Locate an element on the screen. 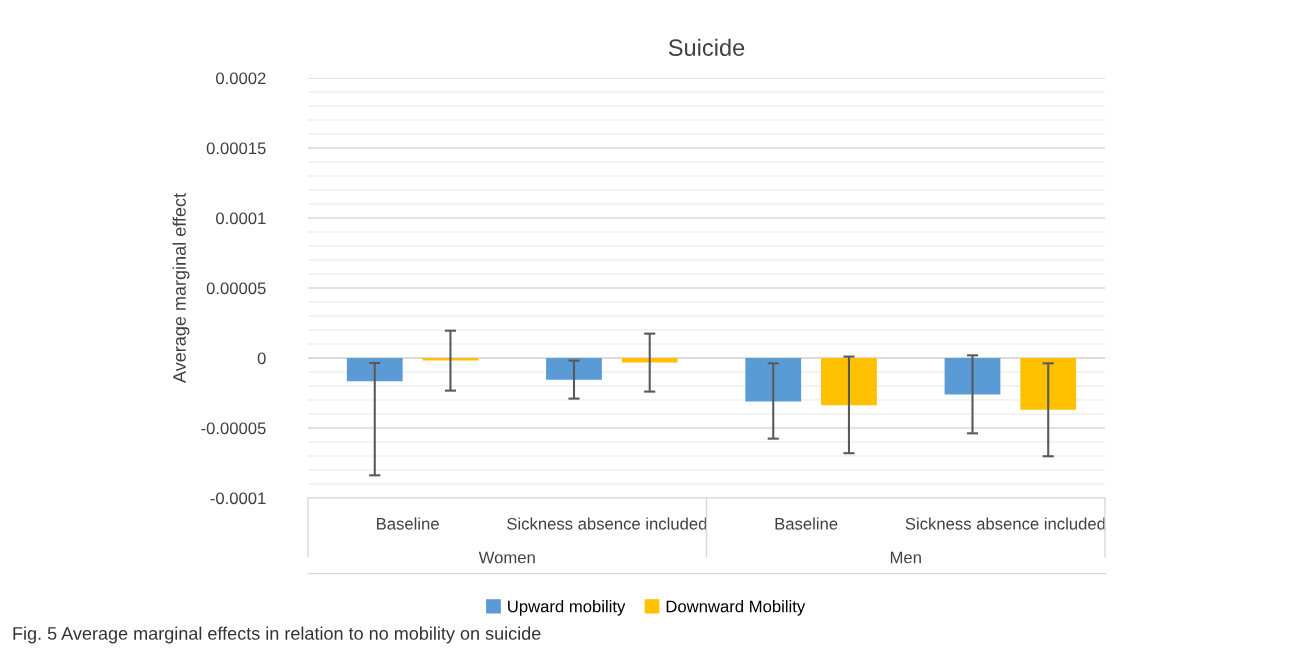 The height and width of the screenshot is (651, 1292). chart-title: Suicide is located at coordinates (706, 47).